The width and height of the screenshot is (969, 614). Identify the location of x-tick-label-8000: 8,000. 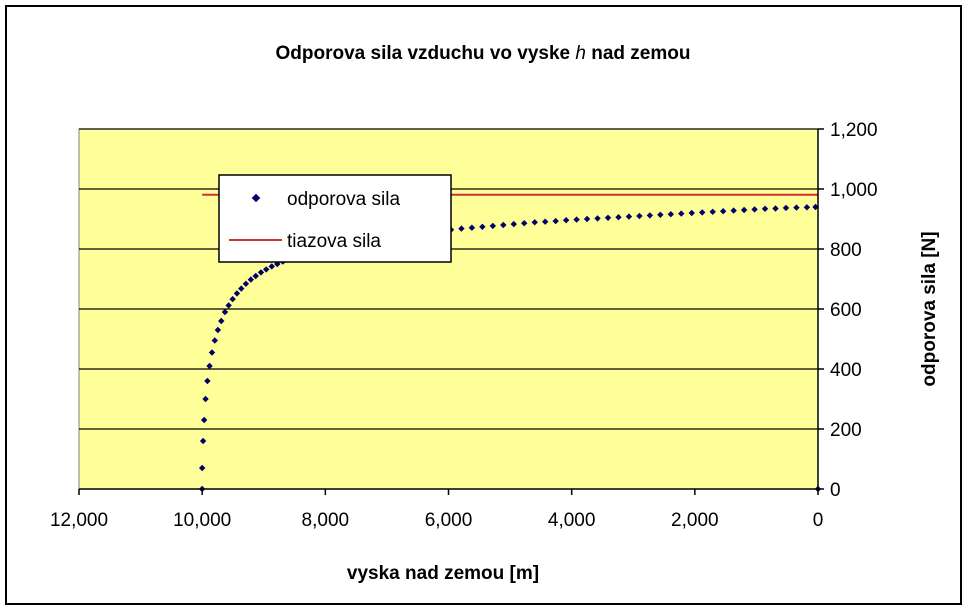
(326, 520).